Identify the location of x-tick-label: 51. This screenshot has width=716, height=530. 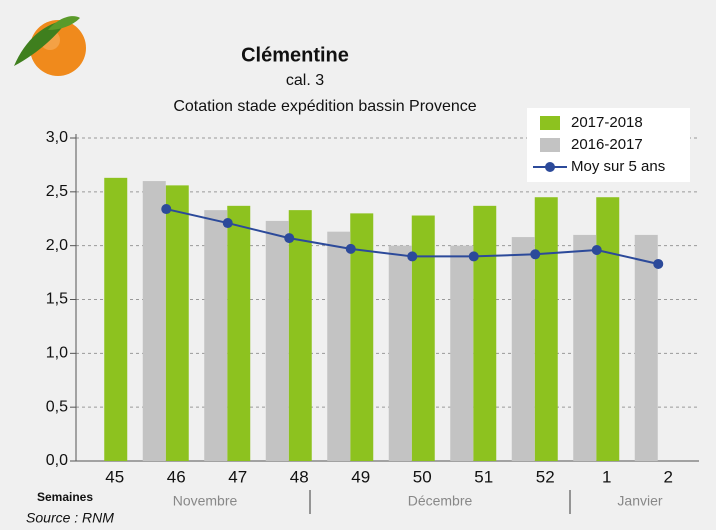
(483, 476).